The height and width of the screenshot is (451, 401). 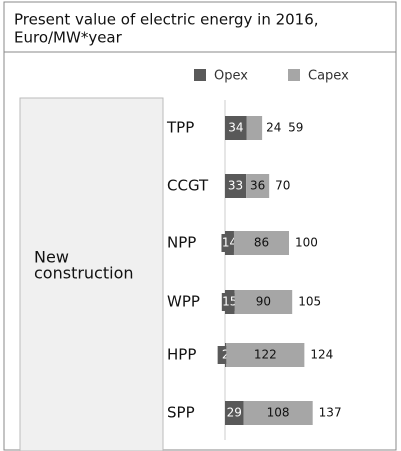 I want to click on category-label: CCGT, so click(x=188, y=186).